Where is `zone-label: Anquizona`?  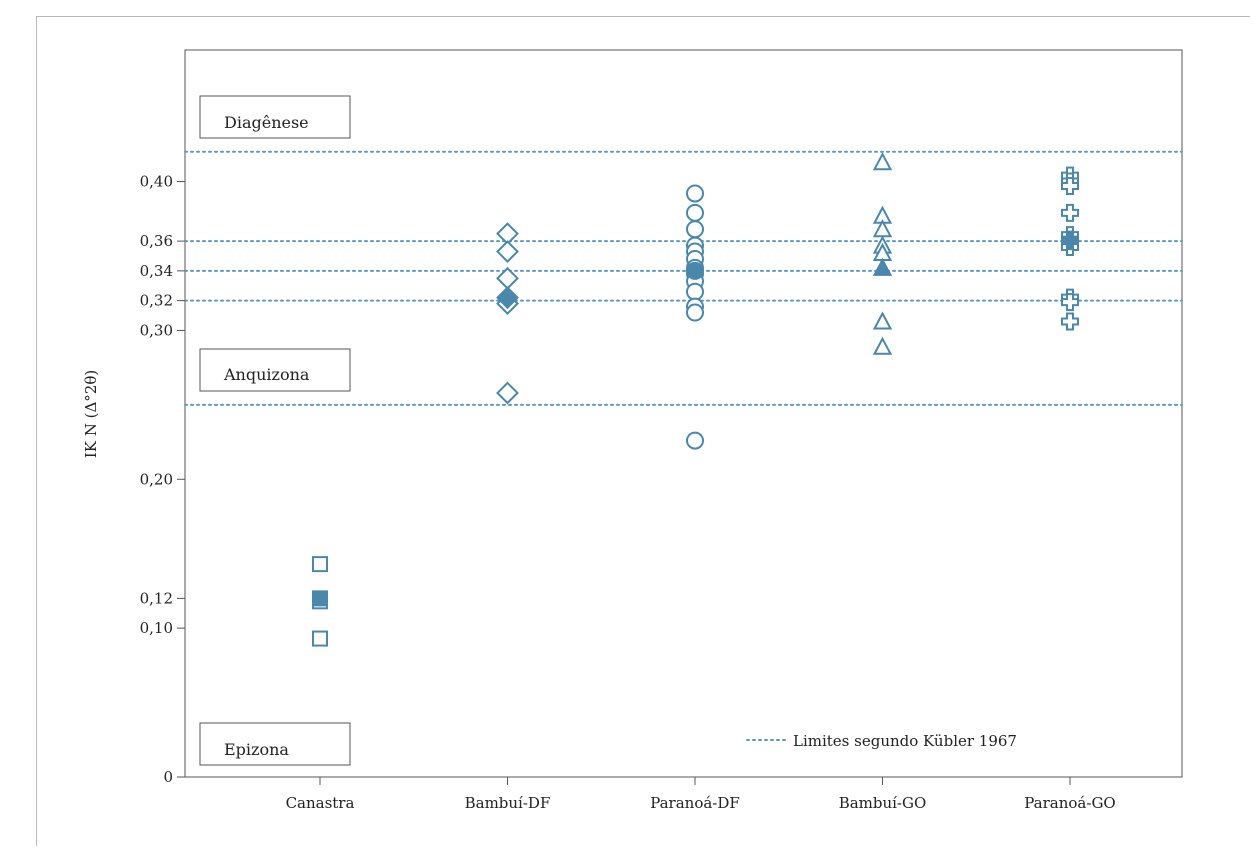 zone-label: Anquizona is located at coordinates (266, 374).